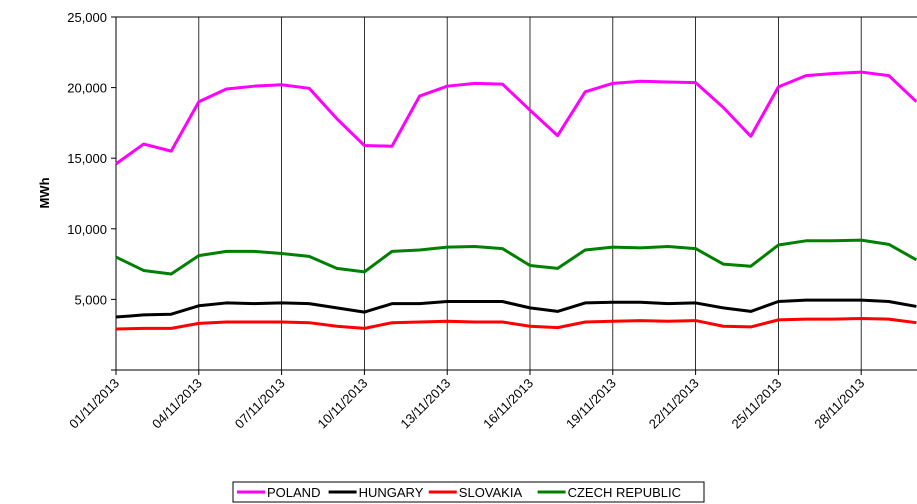 The height and width of the screenshot is (504, 917). What do you see at coordinates (90, 299) in the screenshot?
I see `y-tick-label: 5,000` at bounding box center [90, 299].